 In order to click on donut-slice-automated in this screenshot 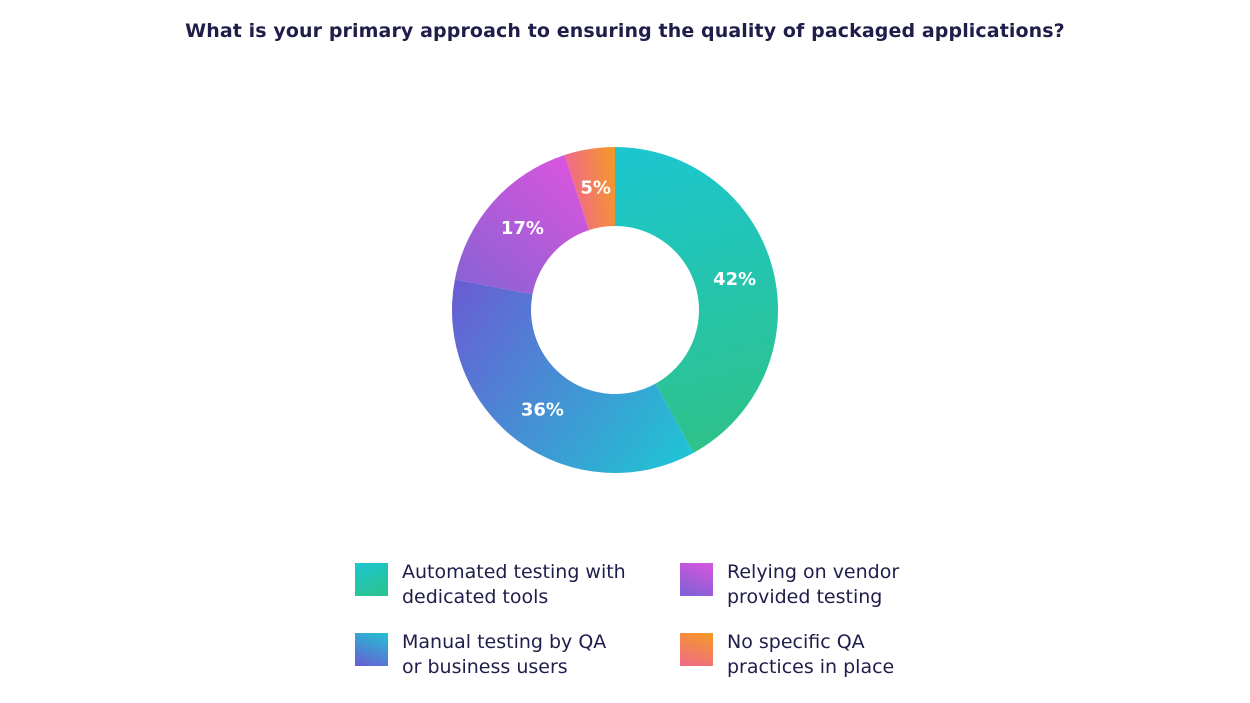, I will do `click(696, 300)`.